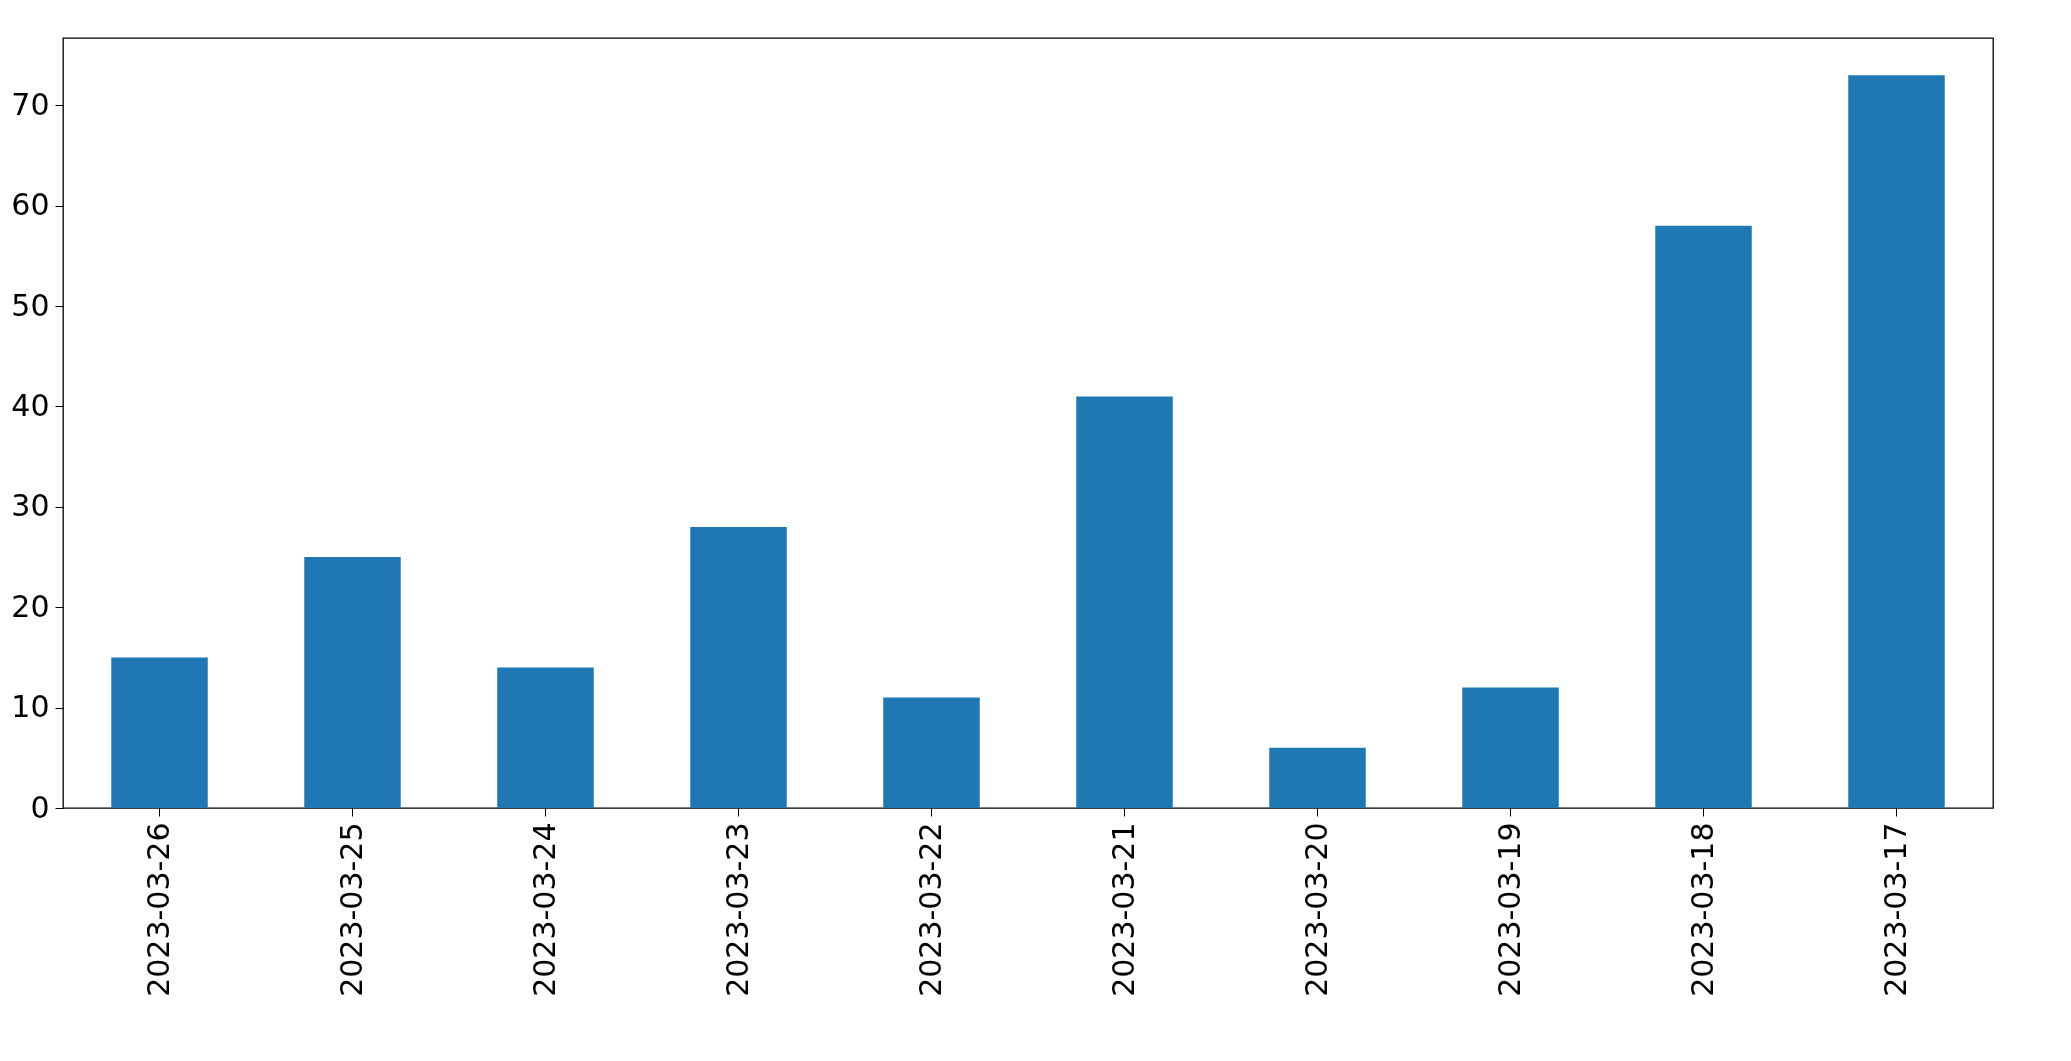 The image size is (2071, 1061). Describe the element at coordinates (30, 707) in the screenshot. I see `y-tick-label: 10` at that location.